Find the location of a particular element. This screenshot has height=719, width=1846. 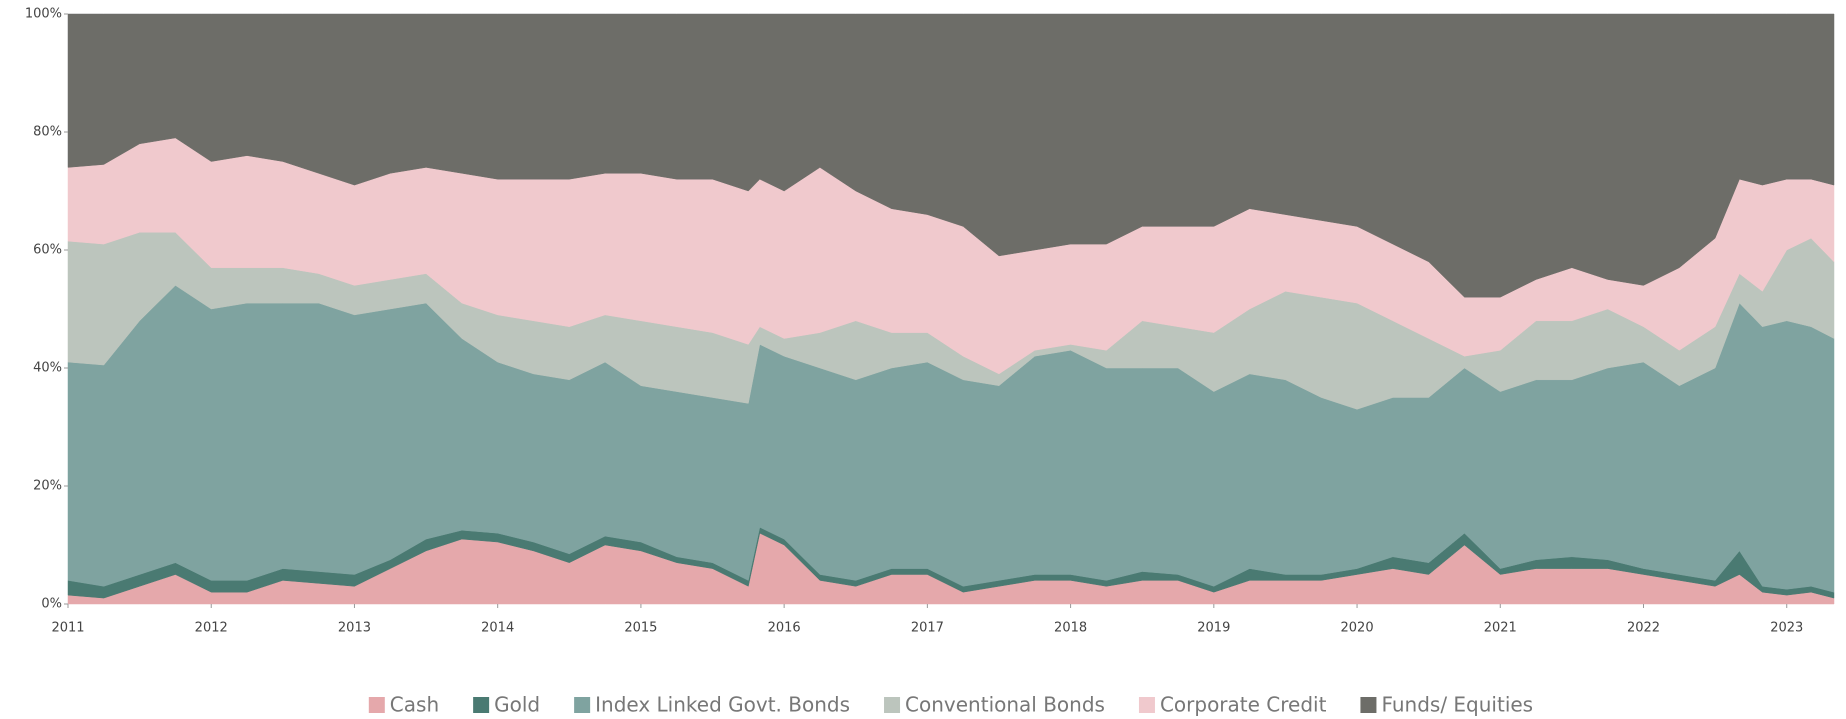

y-tick-label: 60% is located at coordinates (47, 250).